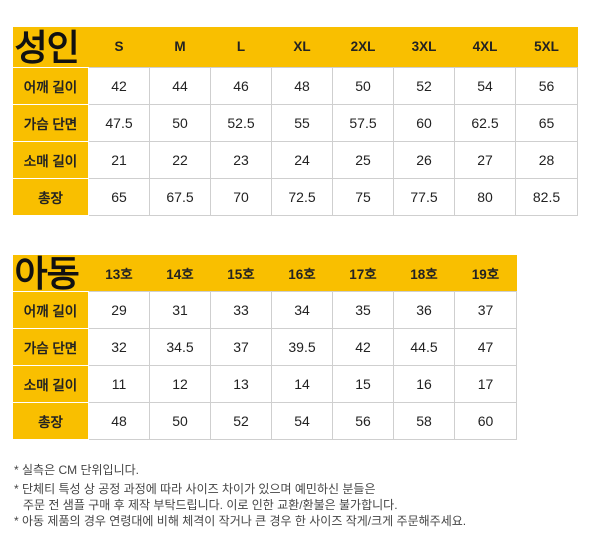 The height and width of the screenshot is (546, 595). I want to click on table-cell: 27, so click(485, 159).